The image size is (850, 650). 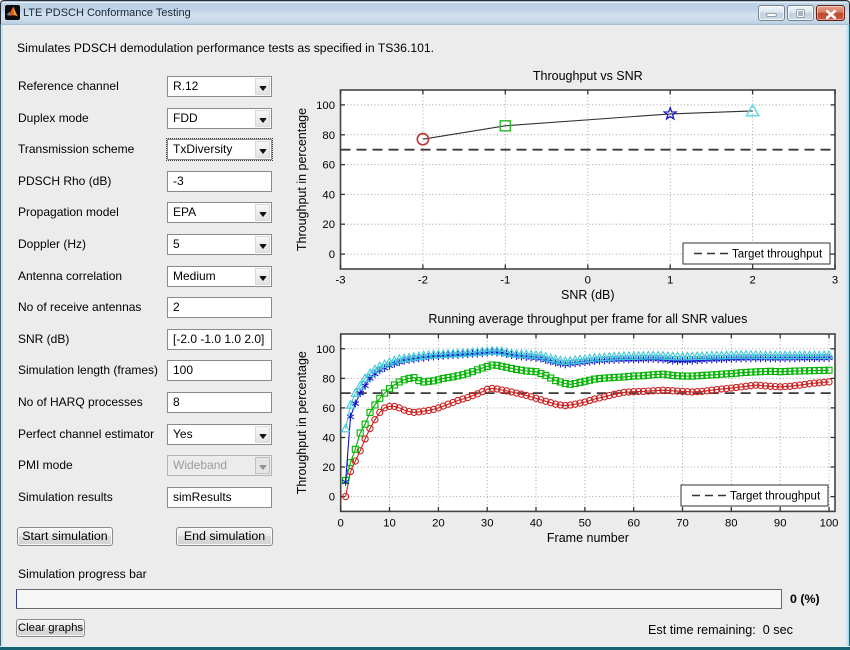 I want to click on svg-text: 30, so click(x=487, y=524).